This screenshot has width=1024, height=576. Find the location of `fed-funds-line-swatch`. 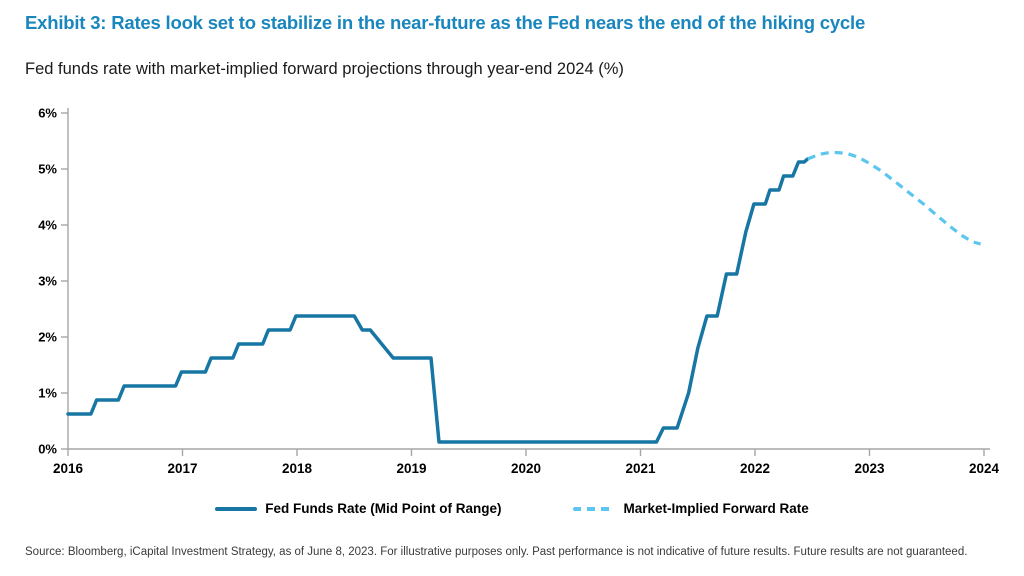

fed-funds-line-swatch is located at coordinates (236, 508).